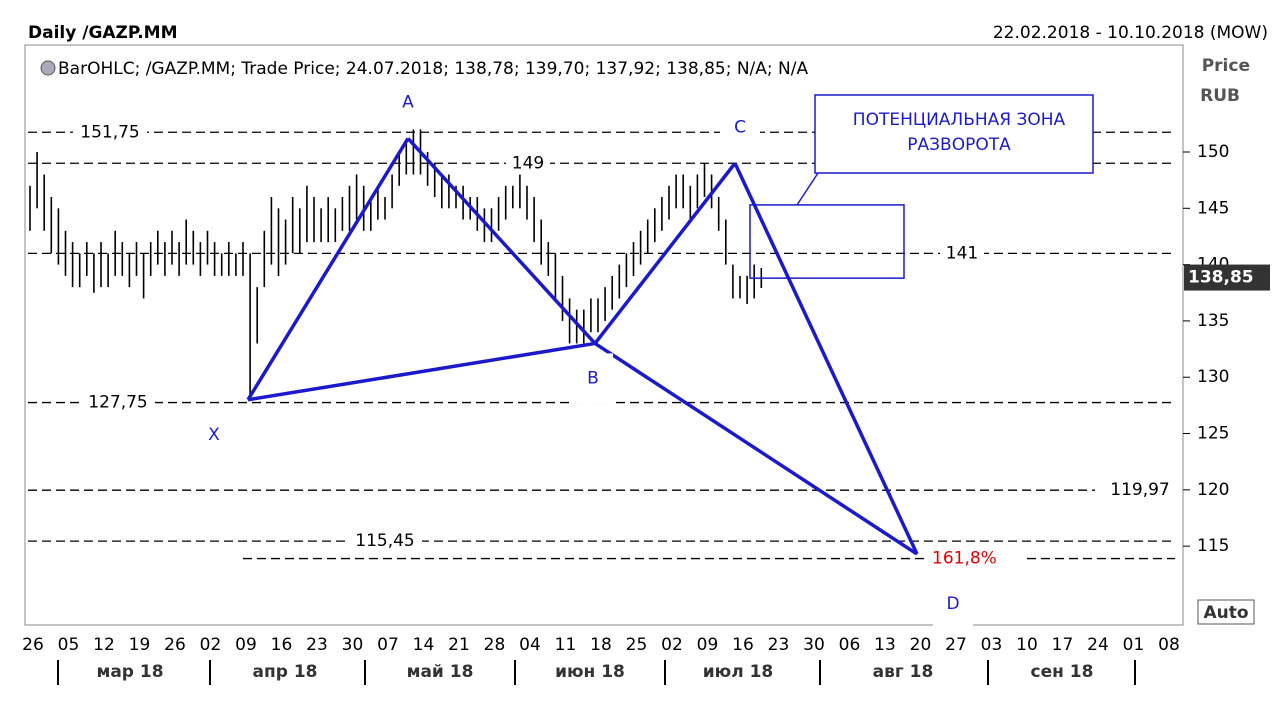 The image size is (1272, 713). I want to click on x-tick-label: 20, so click(921, 645).